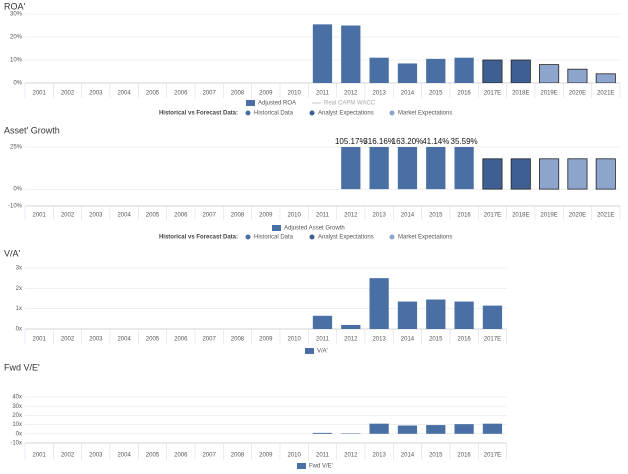 The width and height of the screenshot is (628, 474). Describe the element at coordinates (407, 428) in the screenshot. I see `plot-area` at that location.